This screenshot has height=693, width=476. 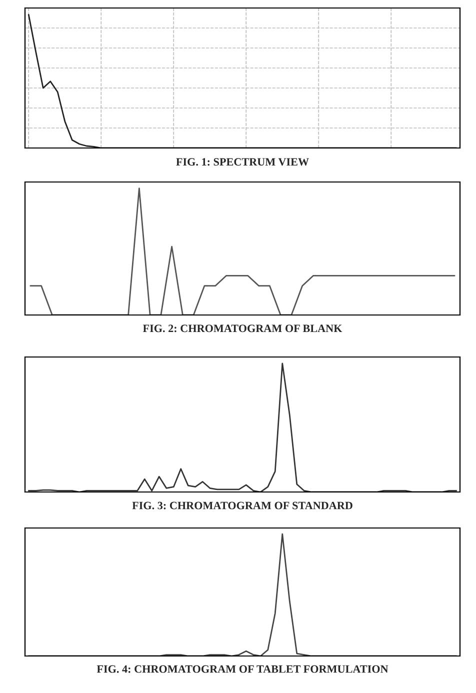 What do you see at coordinates (242, 669) in the screenshot?
I see `text: FIG. 4: CHROMATOGRAM OF TABLET FORMULATION` at bounding box center [242, 669].